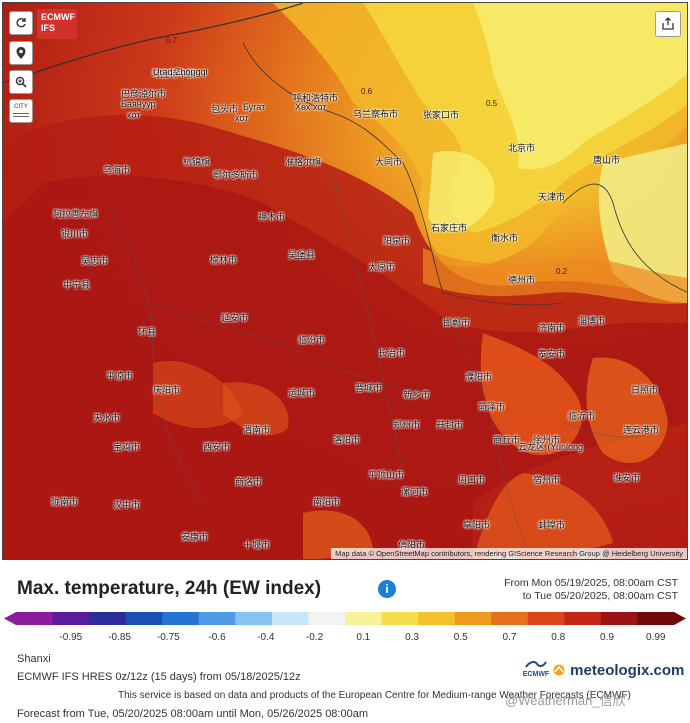  I want to click on place-label: 郑州市, so click(407, 425).